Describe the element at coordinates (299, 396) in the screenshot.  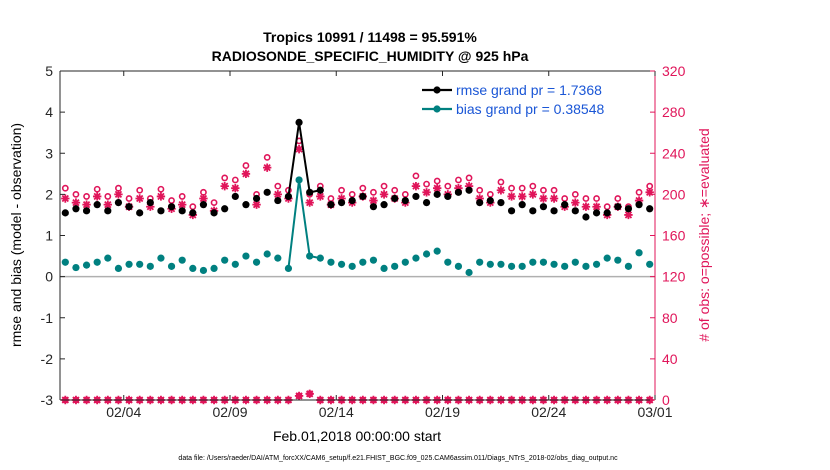
I see `obs-zero-evaluated-point` at that location.